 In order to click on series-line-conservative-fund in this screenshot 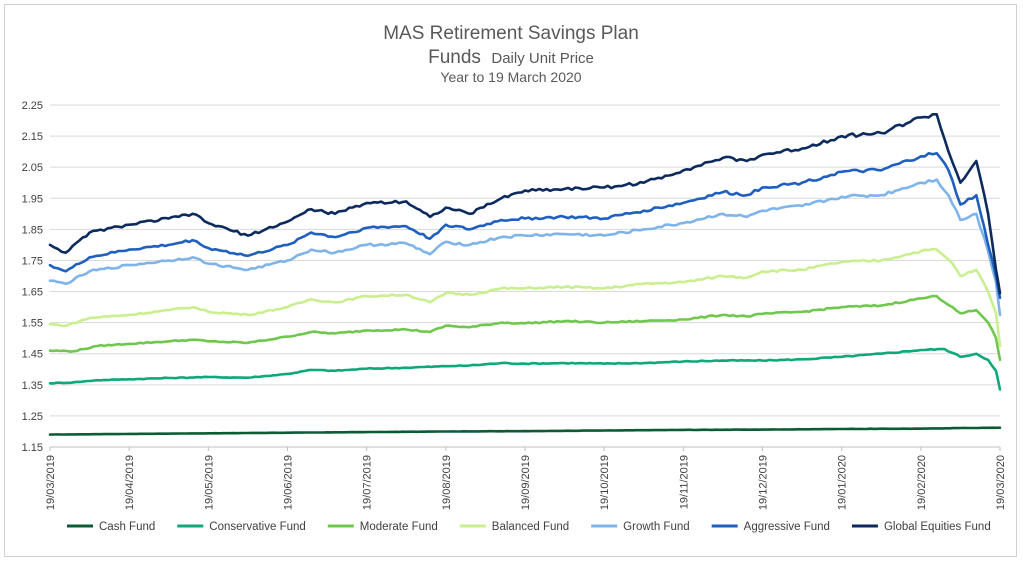, I will do `click(525, 369)`.